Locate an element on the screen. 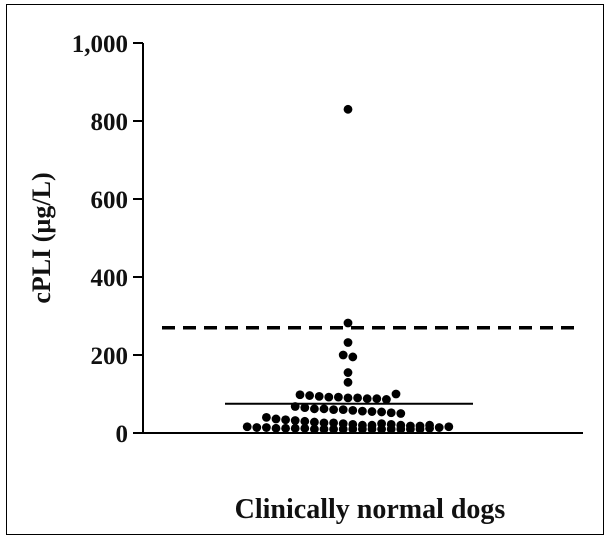 The image size is (609, 539). y-tick-label: 1,000 is located at coordinates (100, 44).